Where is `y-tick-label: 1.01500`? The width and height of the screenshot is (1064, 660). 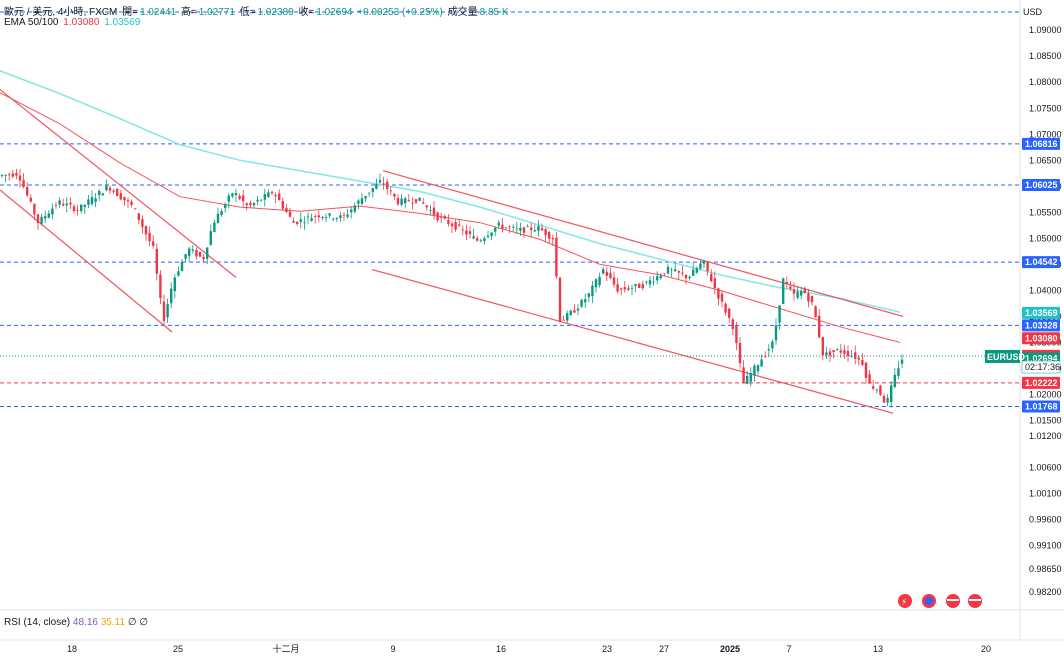
y-tick-label: 1.01500 is located at coordinates (1045, 420).